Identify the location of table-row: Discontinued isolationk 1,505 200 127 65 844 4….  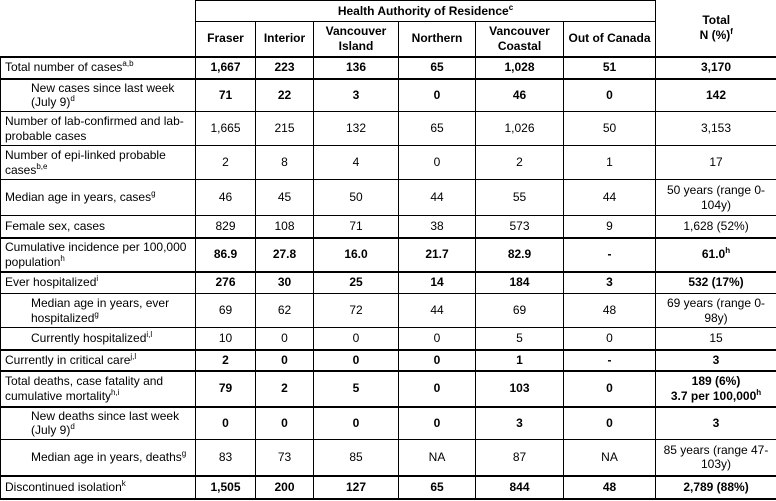
(388, 487).